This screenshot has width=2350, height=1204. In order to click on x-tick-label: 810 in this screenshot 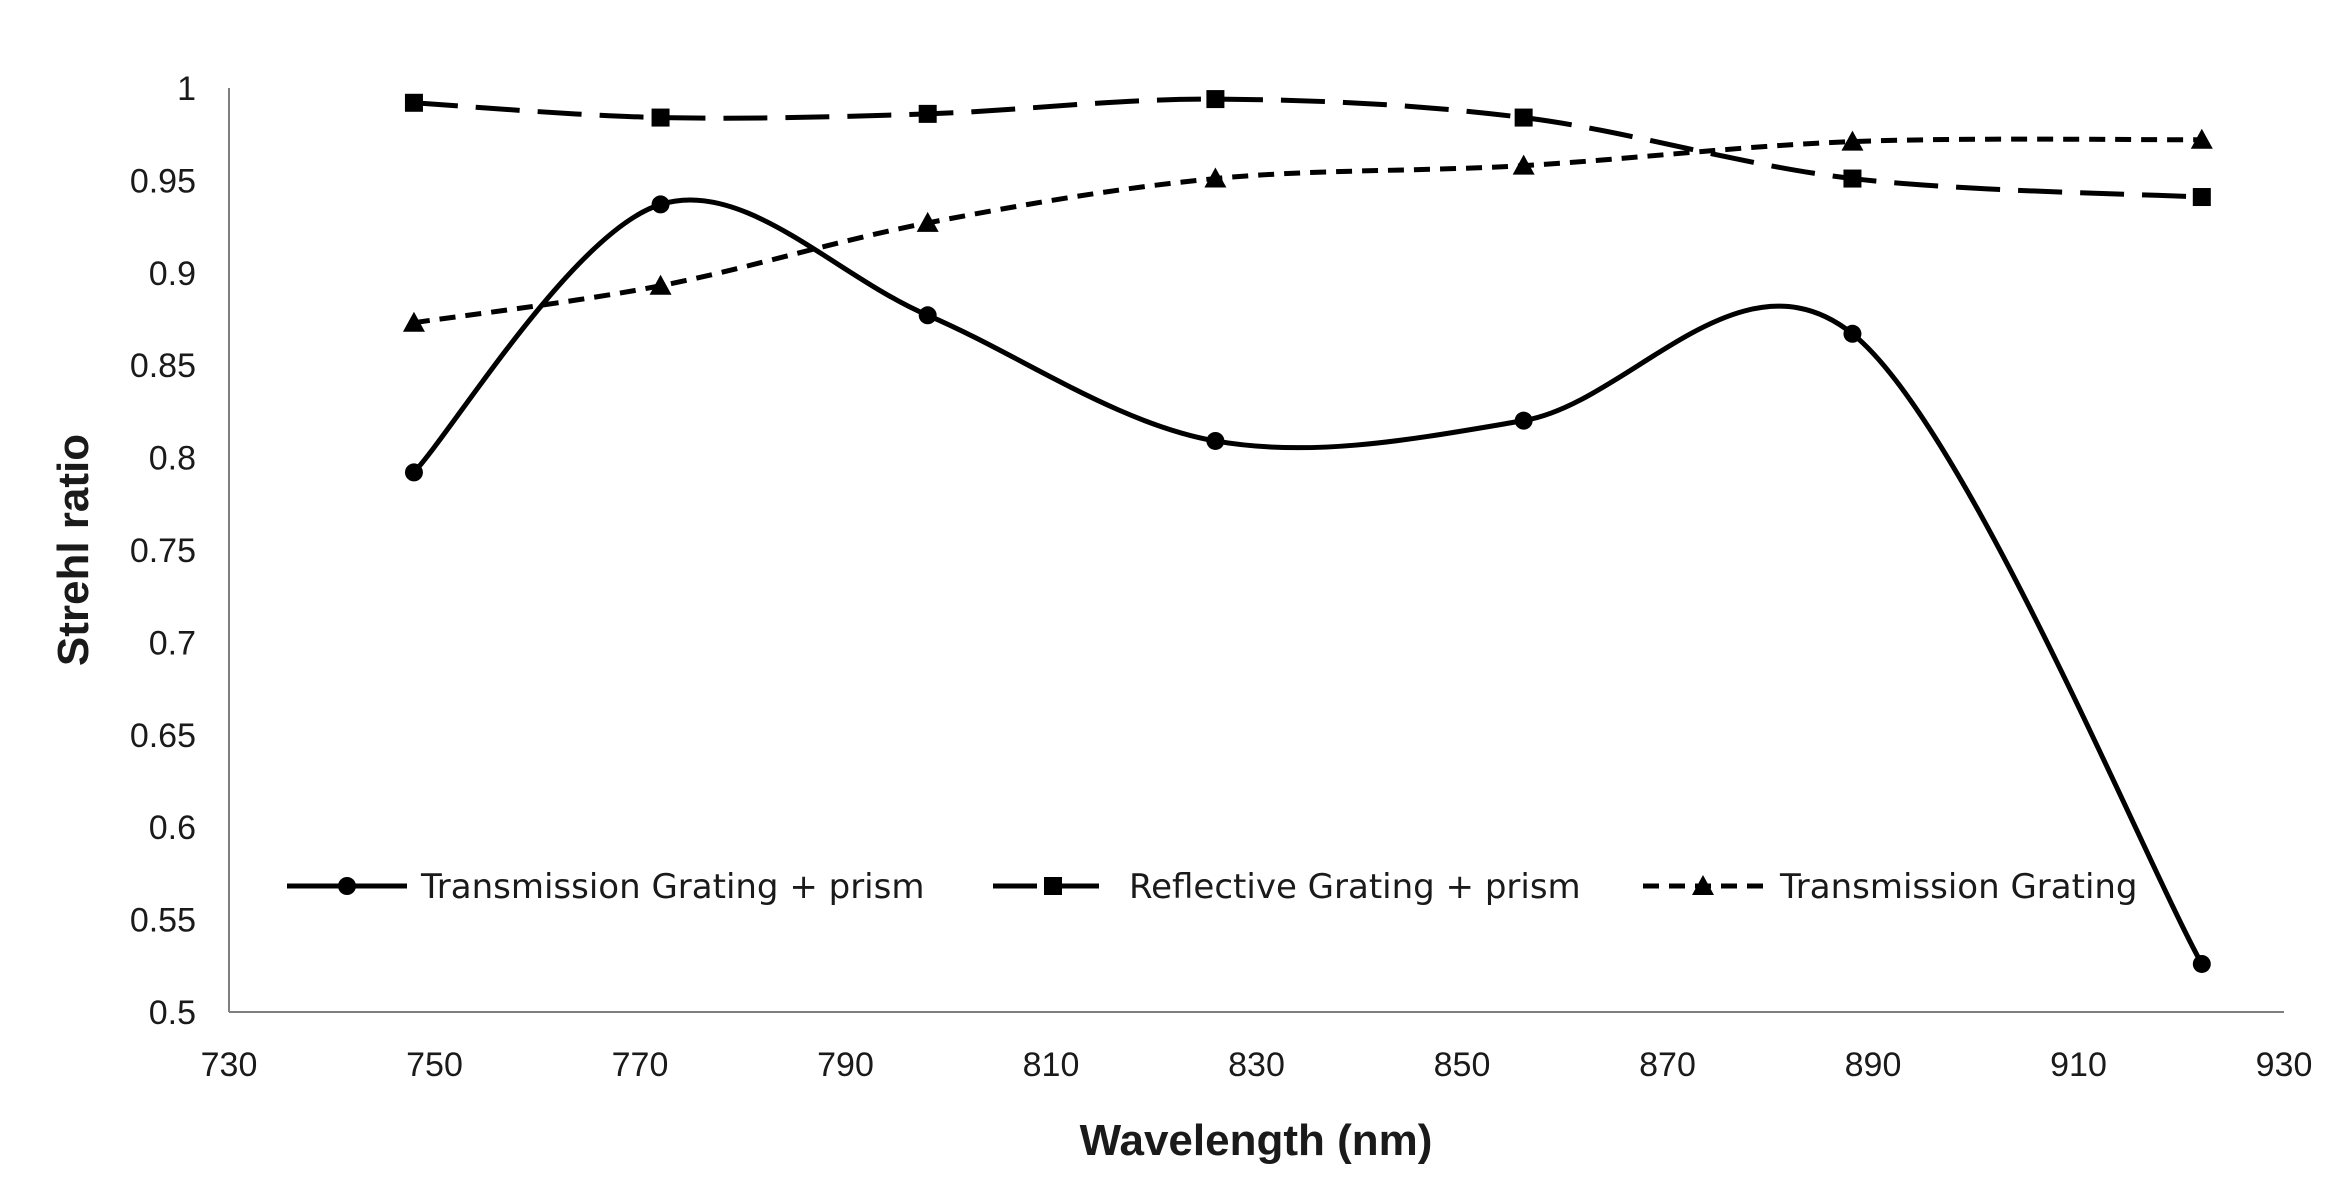, I will do `click(1051, 1065)`.